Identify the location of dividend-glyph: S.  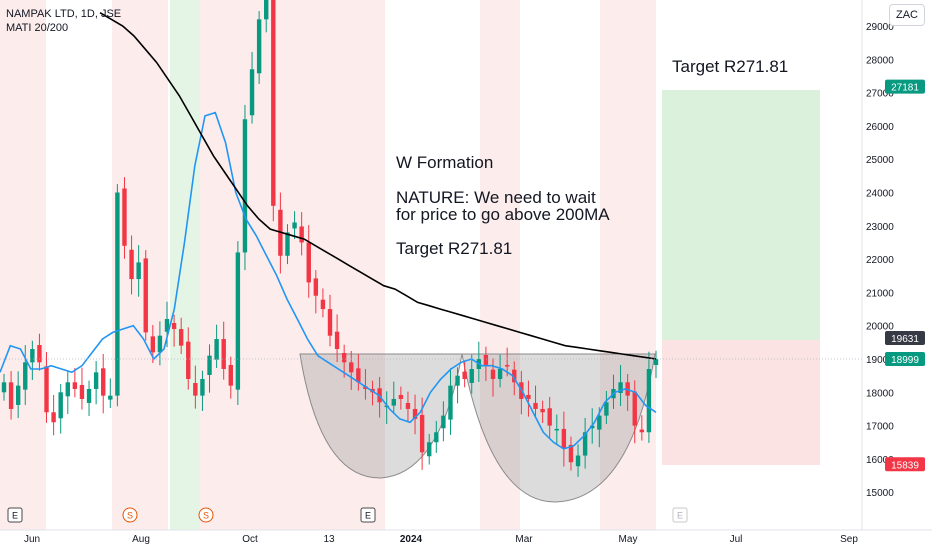
(206, 516).